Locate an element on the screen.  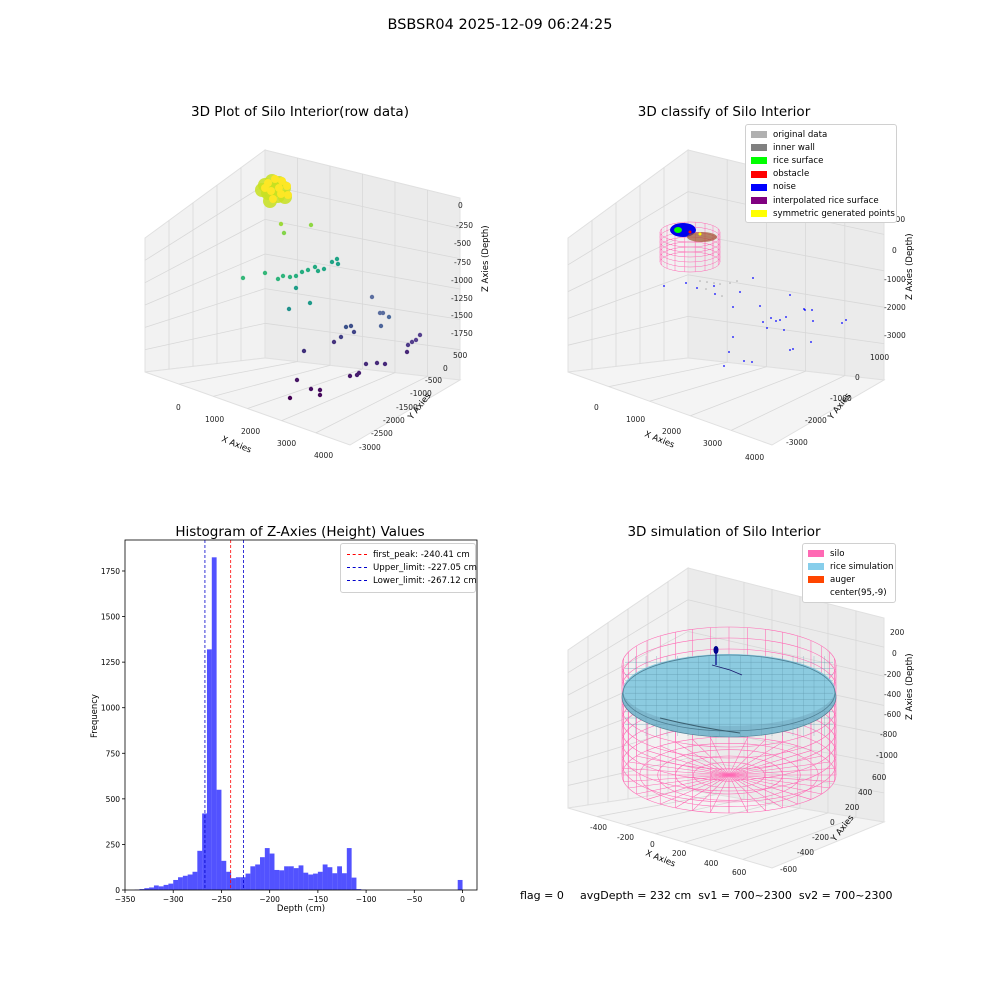
x-tick-label: −300 is located at coordinates (173, 899).